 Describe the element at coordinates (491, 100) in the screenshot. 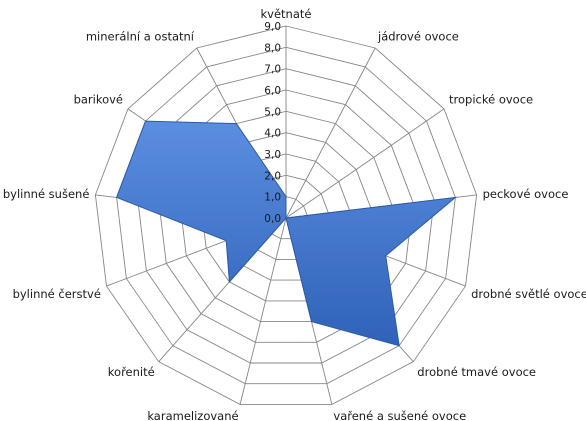

I see `category-label: tropické ovoce` at that location.